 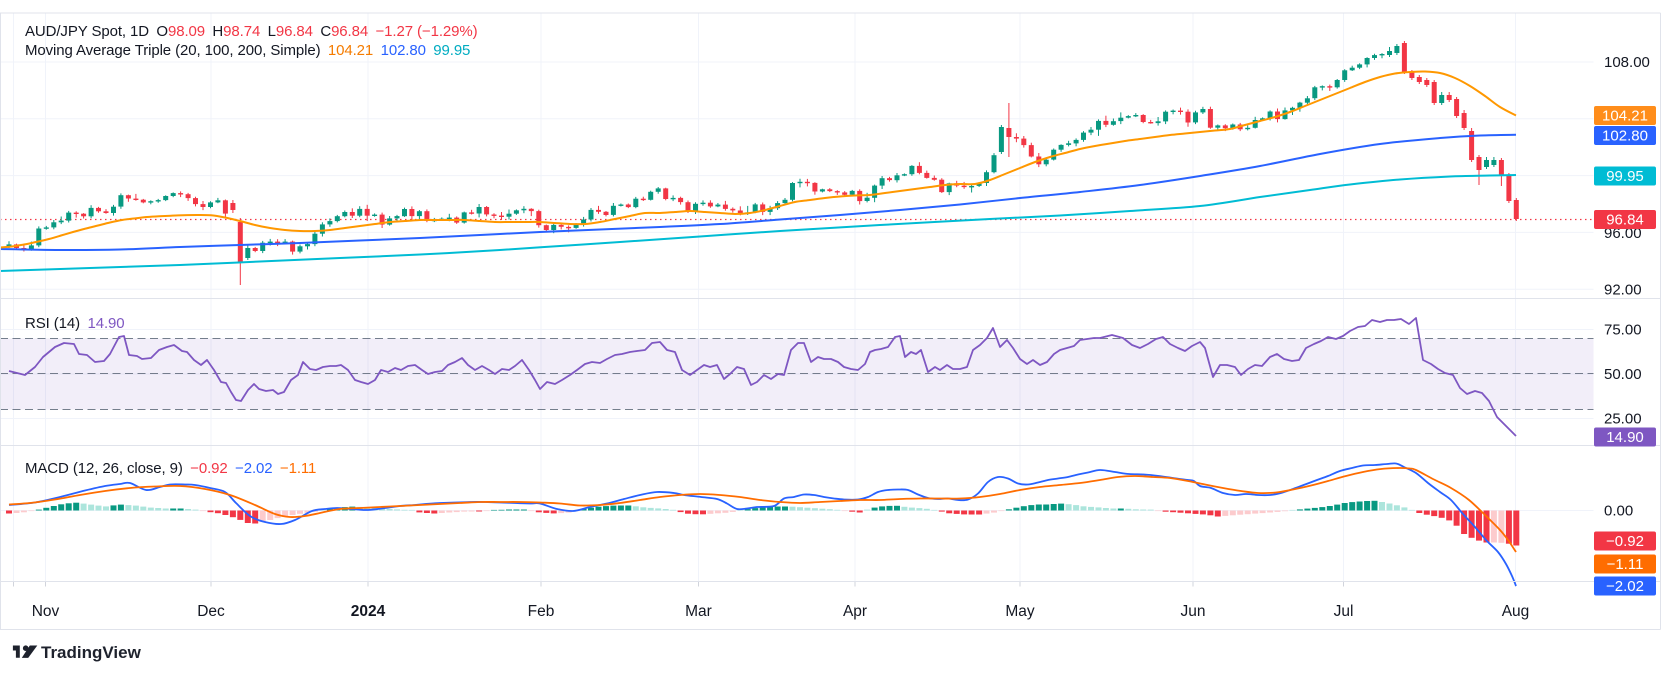 What do you see at coordinates (1020, 611) in the screenshot?
I see `svg-text: May` at bounding box center [1020, 611].